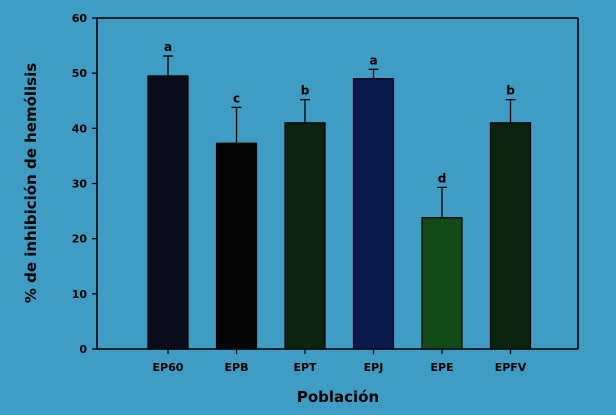 The width and height of the screenshot is (616, 415). Describe the element at coordinates (236, 98) in the screenshot. I see `significance-letter: c` at that location.